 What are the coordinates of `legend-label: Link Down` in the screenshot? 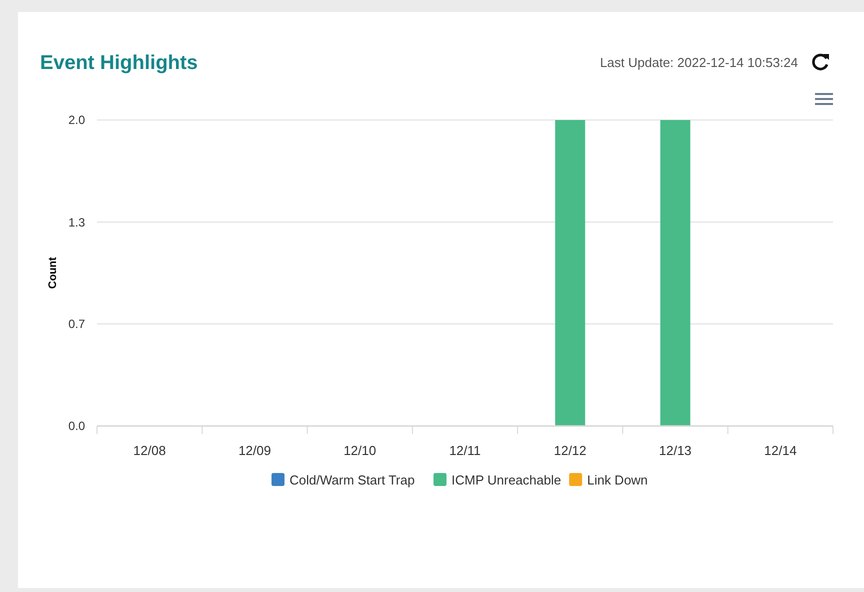 It's located at (617, 480).